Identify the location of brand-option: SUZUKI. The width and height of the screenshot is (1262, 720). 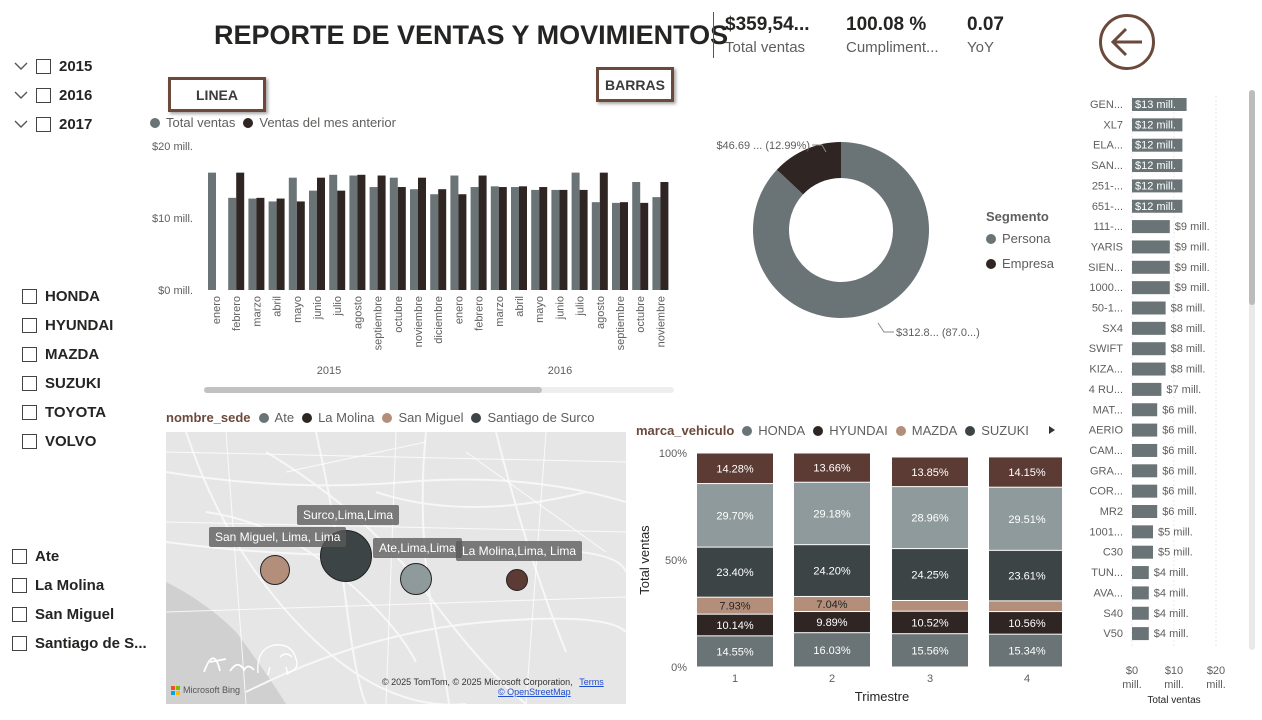
(67, 383).